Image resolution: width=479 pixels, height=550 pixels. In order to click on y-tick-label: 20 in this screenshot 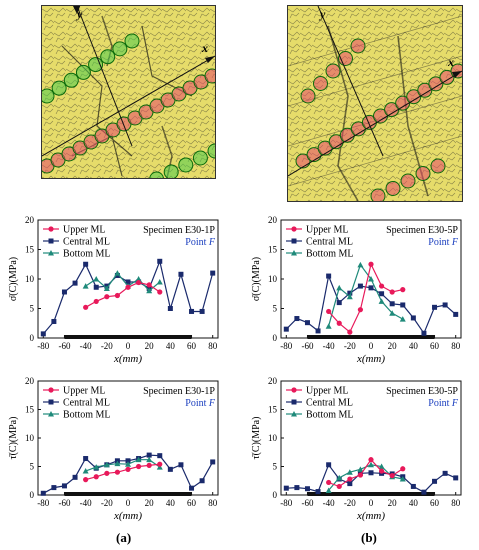, I will do `click(30, 220)`.